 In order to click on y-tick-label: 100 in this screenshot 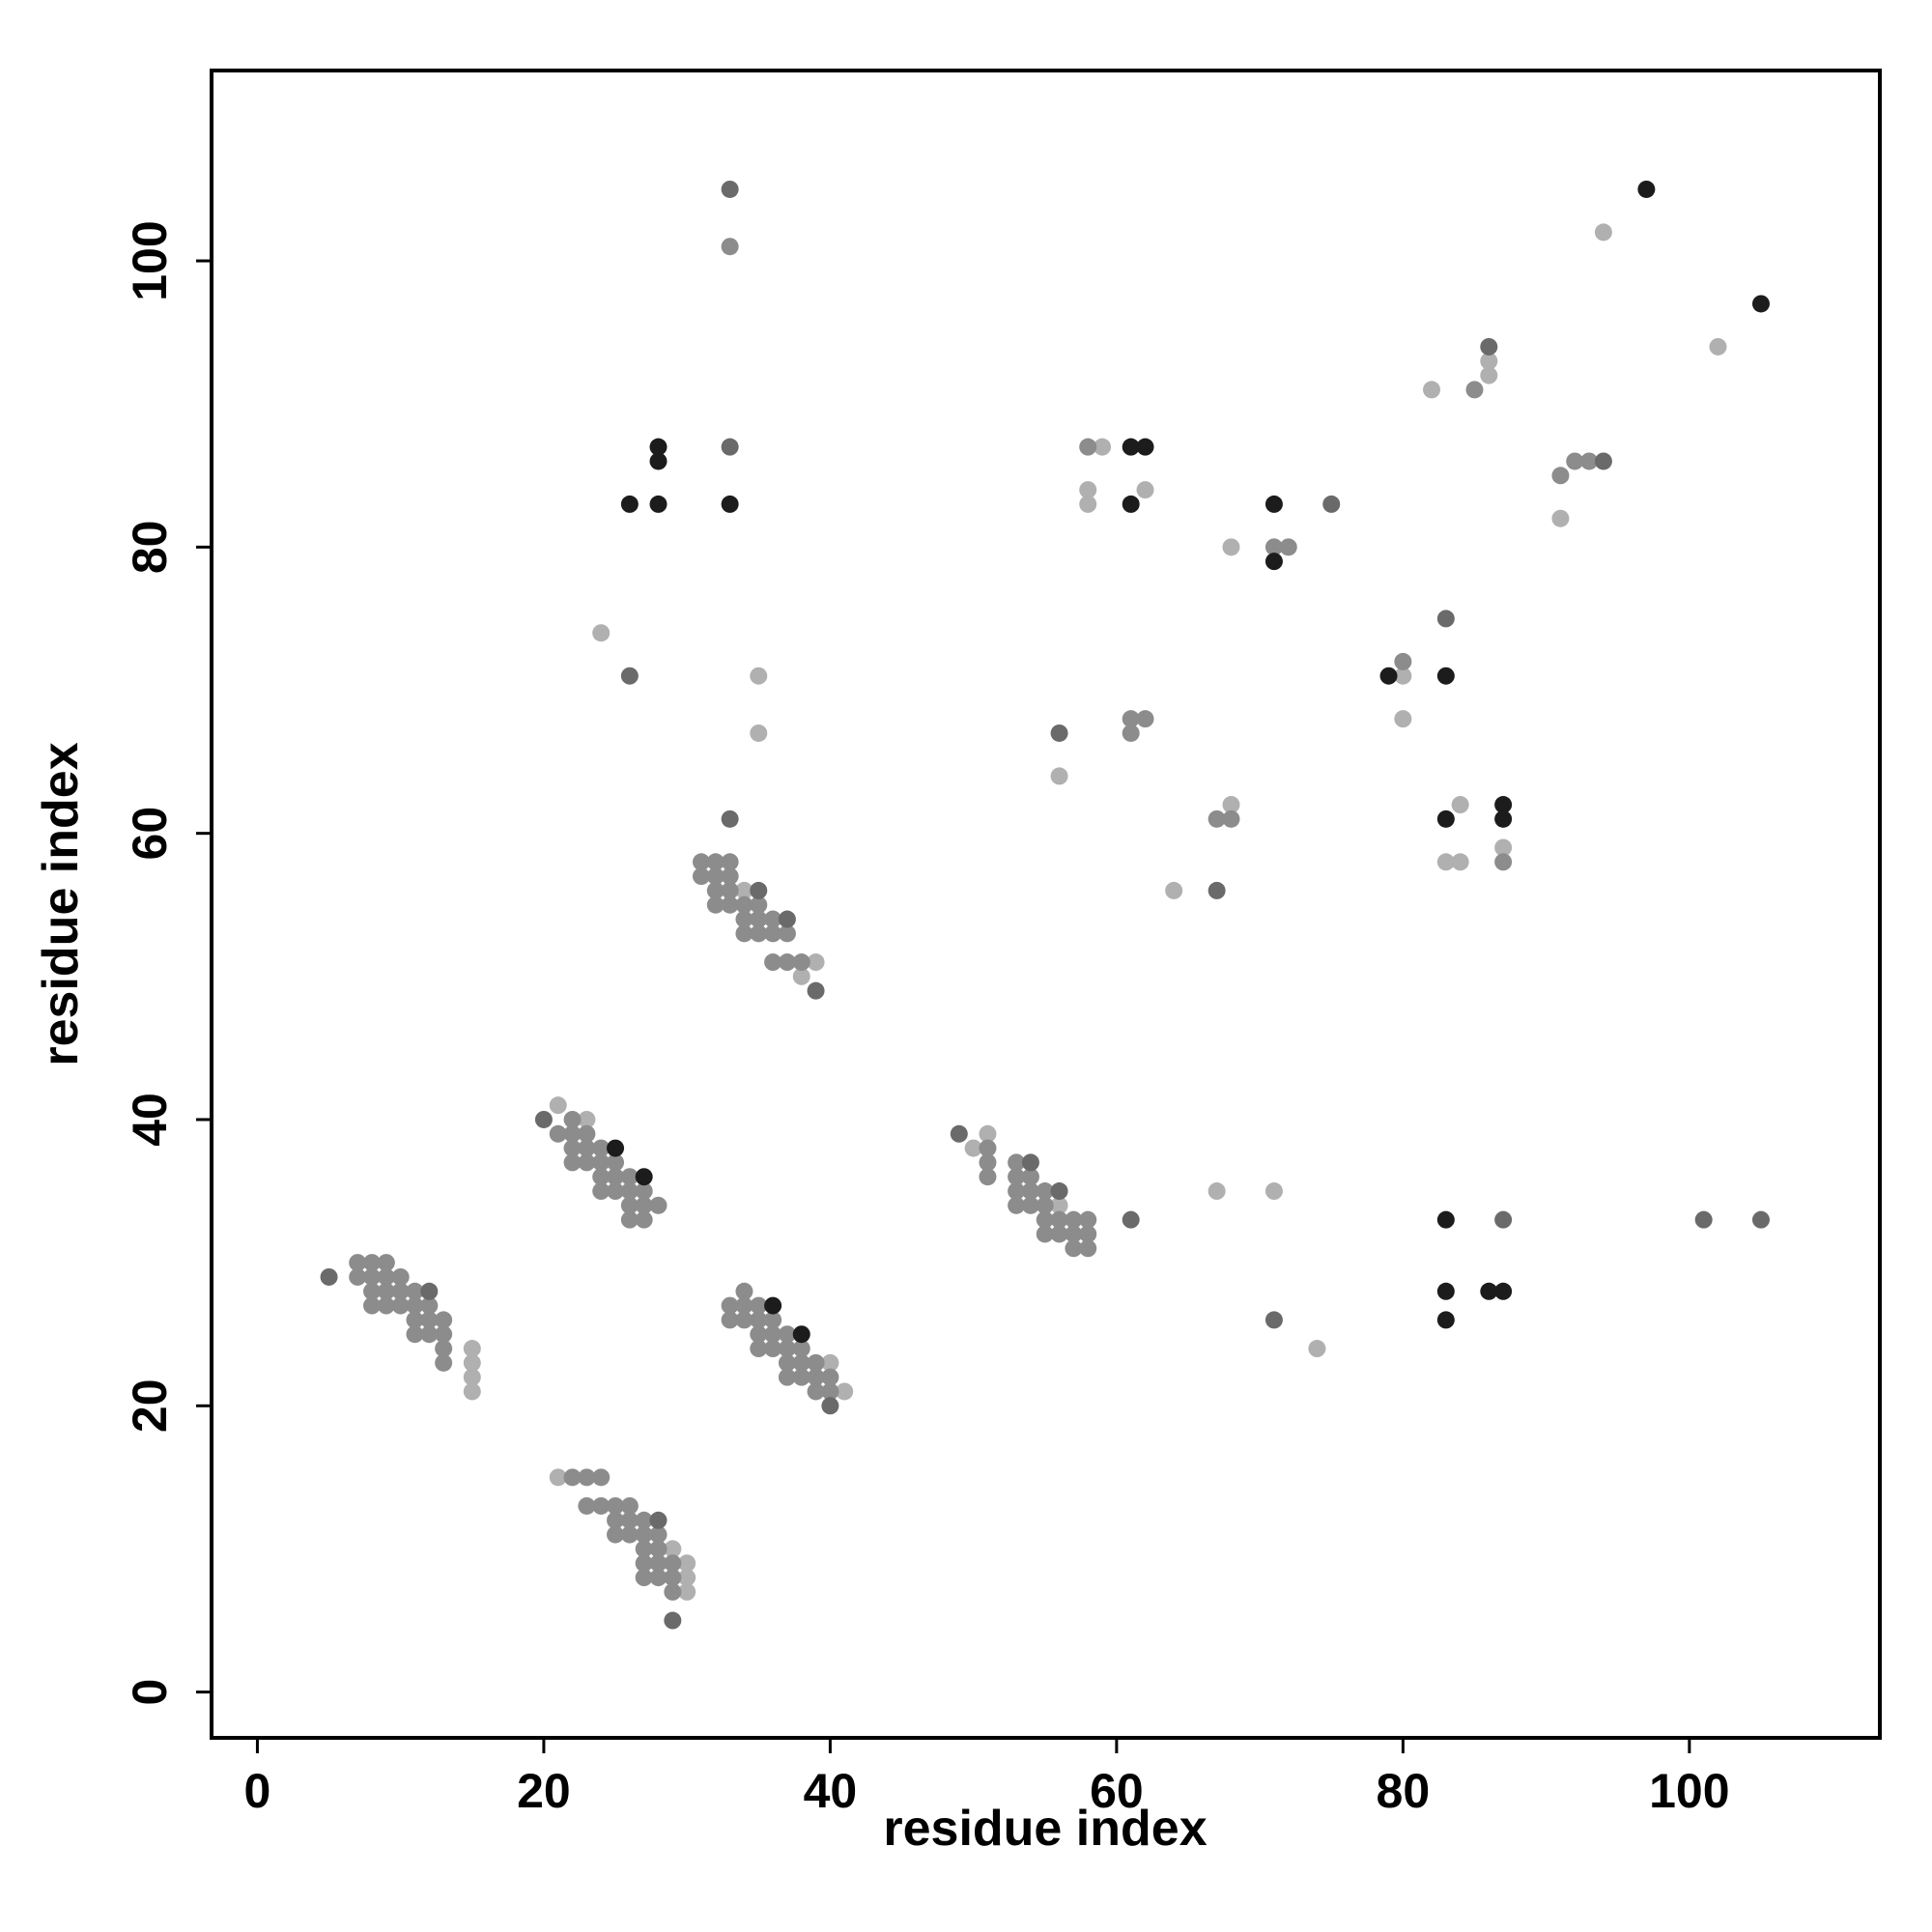, I will do `click(150, 260)`.